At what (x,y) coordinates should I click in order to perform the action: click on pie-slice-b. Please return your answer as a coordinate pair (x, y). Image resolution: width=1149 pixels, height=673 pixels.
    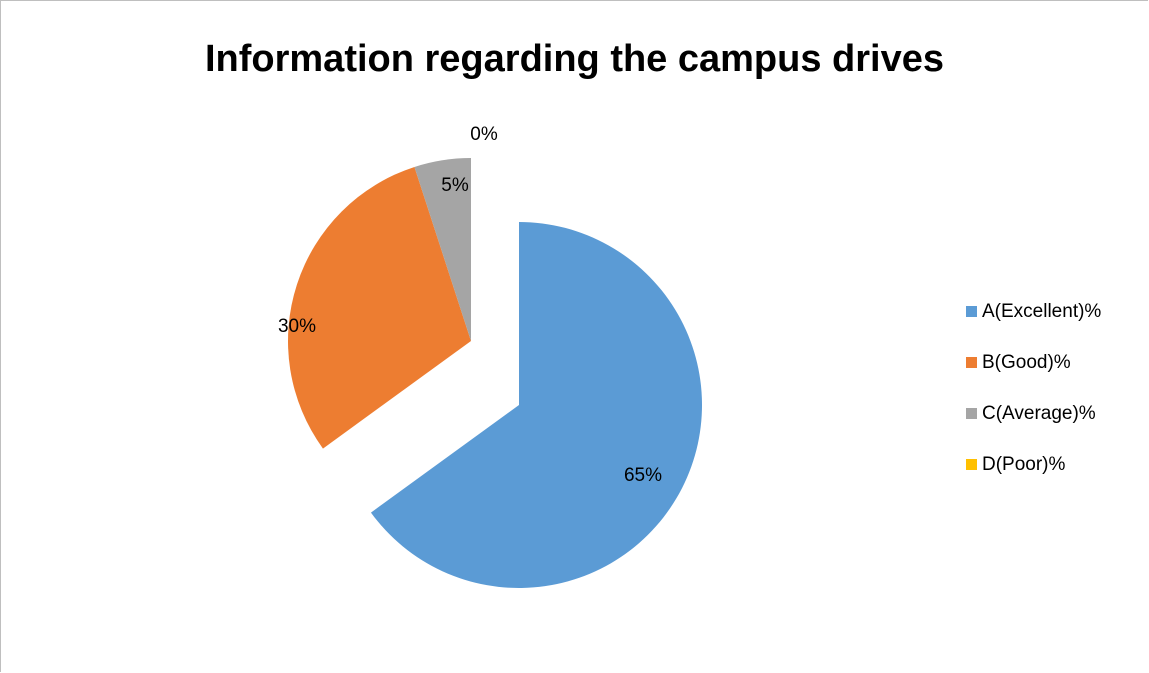
    Looking at the image, I should click on (379, 307).